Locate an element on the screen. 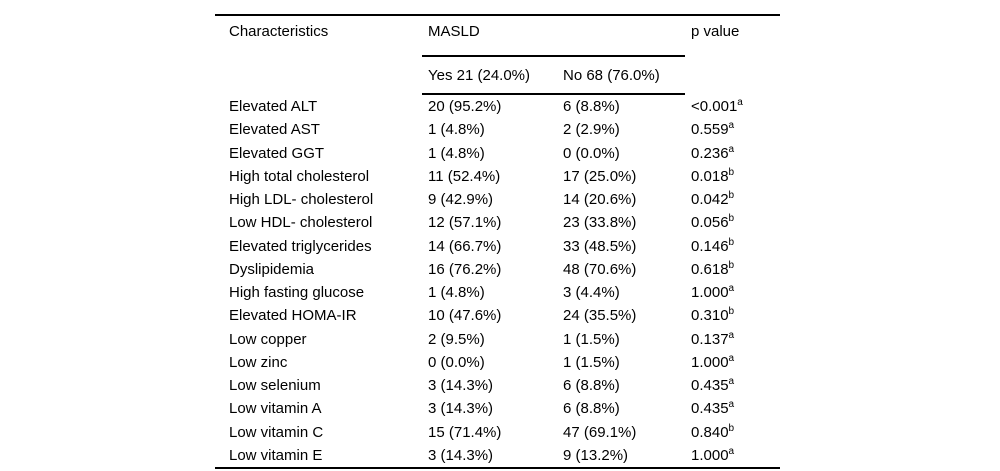  p-value-text: 0.018 is located at coordinates (710, 176).